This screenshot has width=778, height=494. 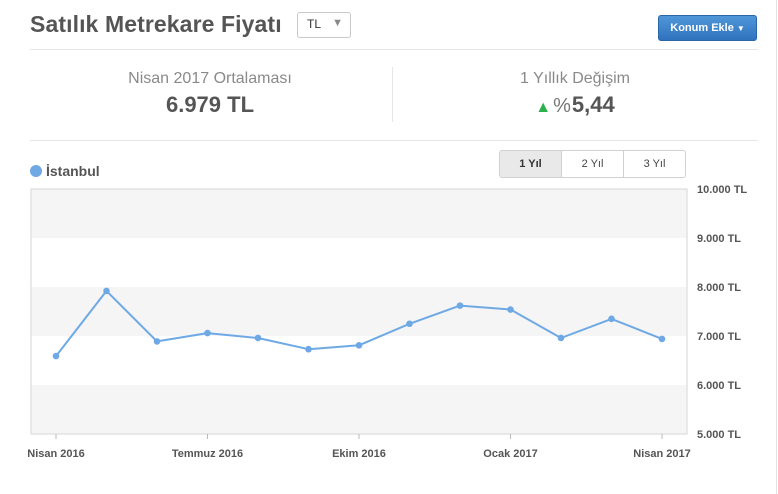 What do you see at coordinates (719, 239) in the screenshot?
I see `y-tick-label: 9.000 TL` at bounding box center [719, 239].